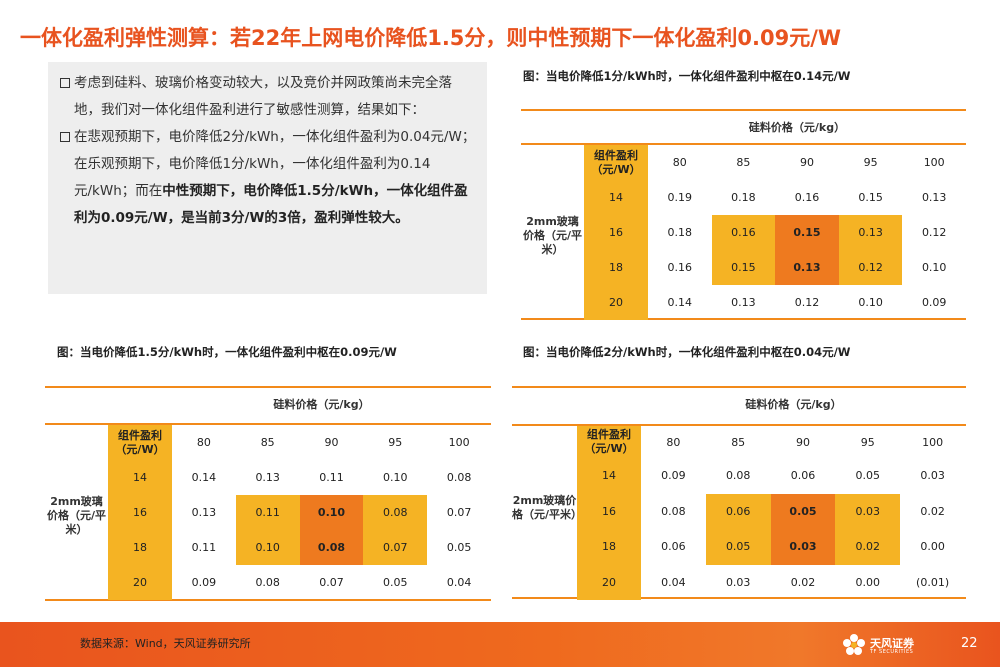 This screenshot has height=667, width=1000. Describe the element at coordinates (227, 352) in the screenshot. I see `table-2-caption: 图：当电价降低1.5分/kWh时，一体化组件盈利中枢在0.09元/W` at that location.